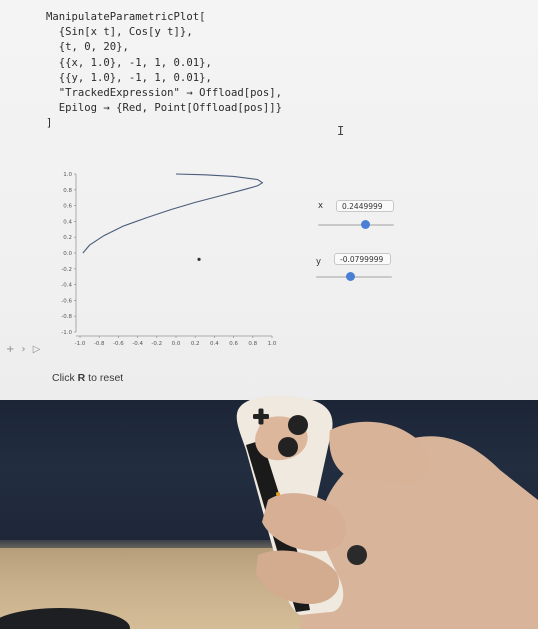 The image size is (538, 629). Describe the element at coordinates (351, 276) in the screenshot. I see `y-slider-thumb` at that location.